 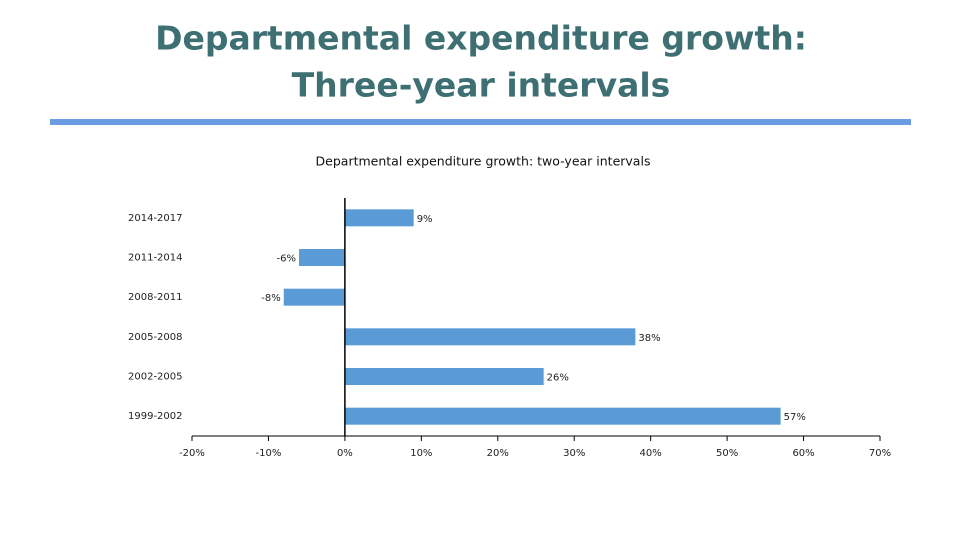 What do you see at coordinates (155, 258) in the screenshot?
I see `y-tick-label: 2011-2014` at bounding box center [155, 258].